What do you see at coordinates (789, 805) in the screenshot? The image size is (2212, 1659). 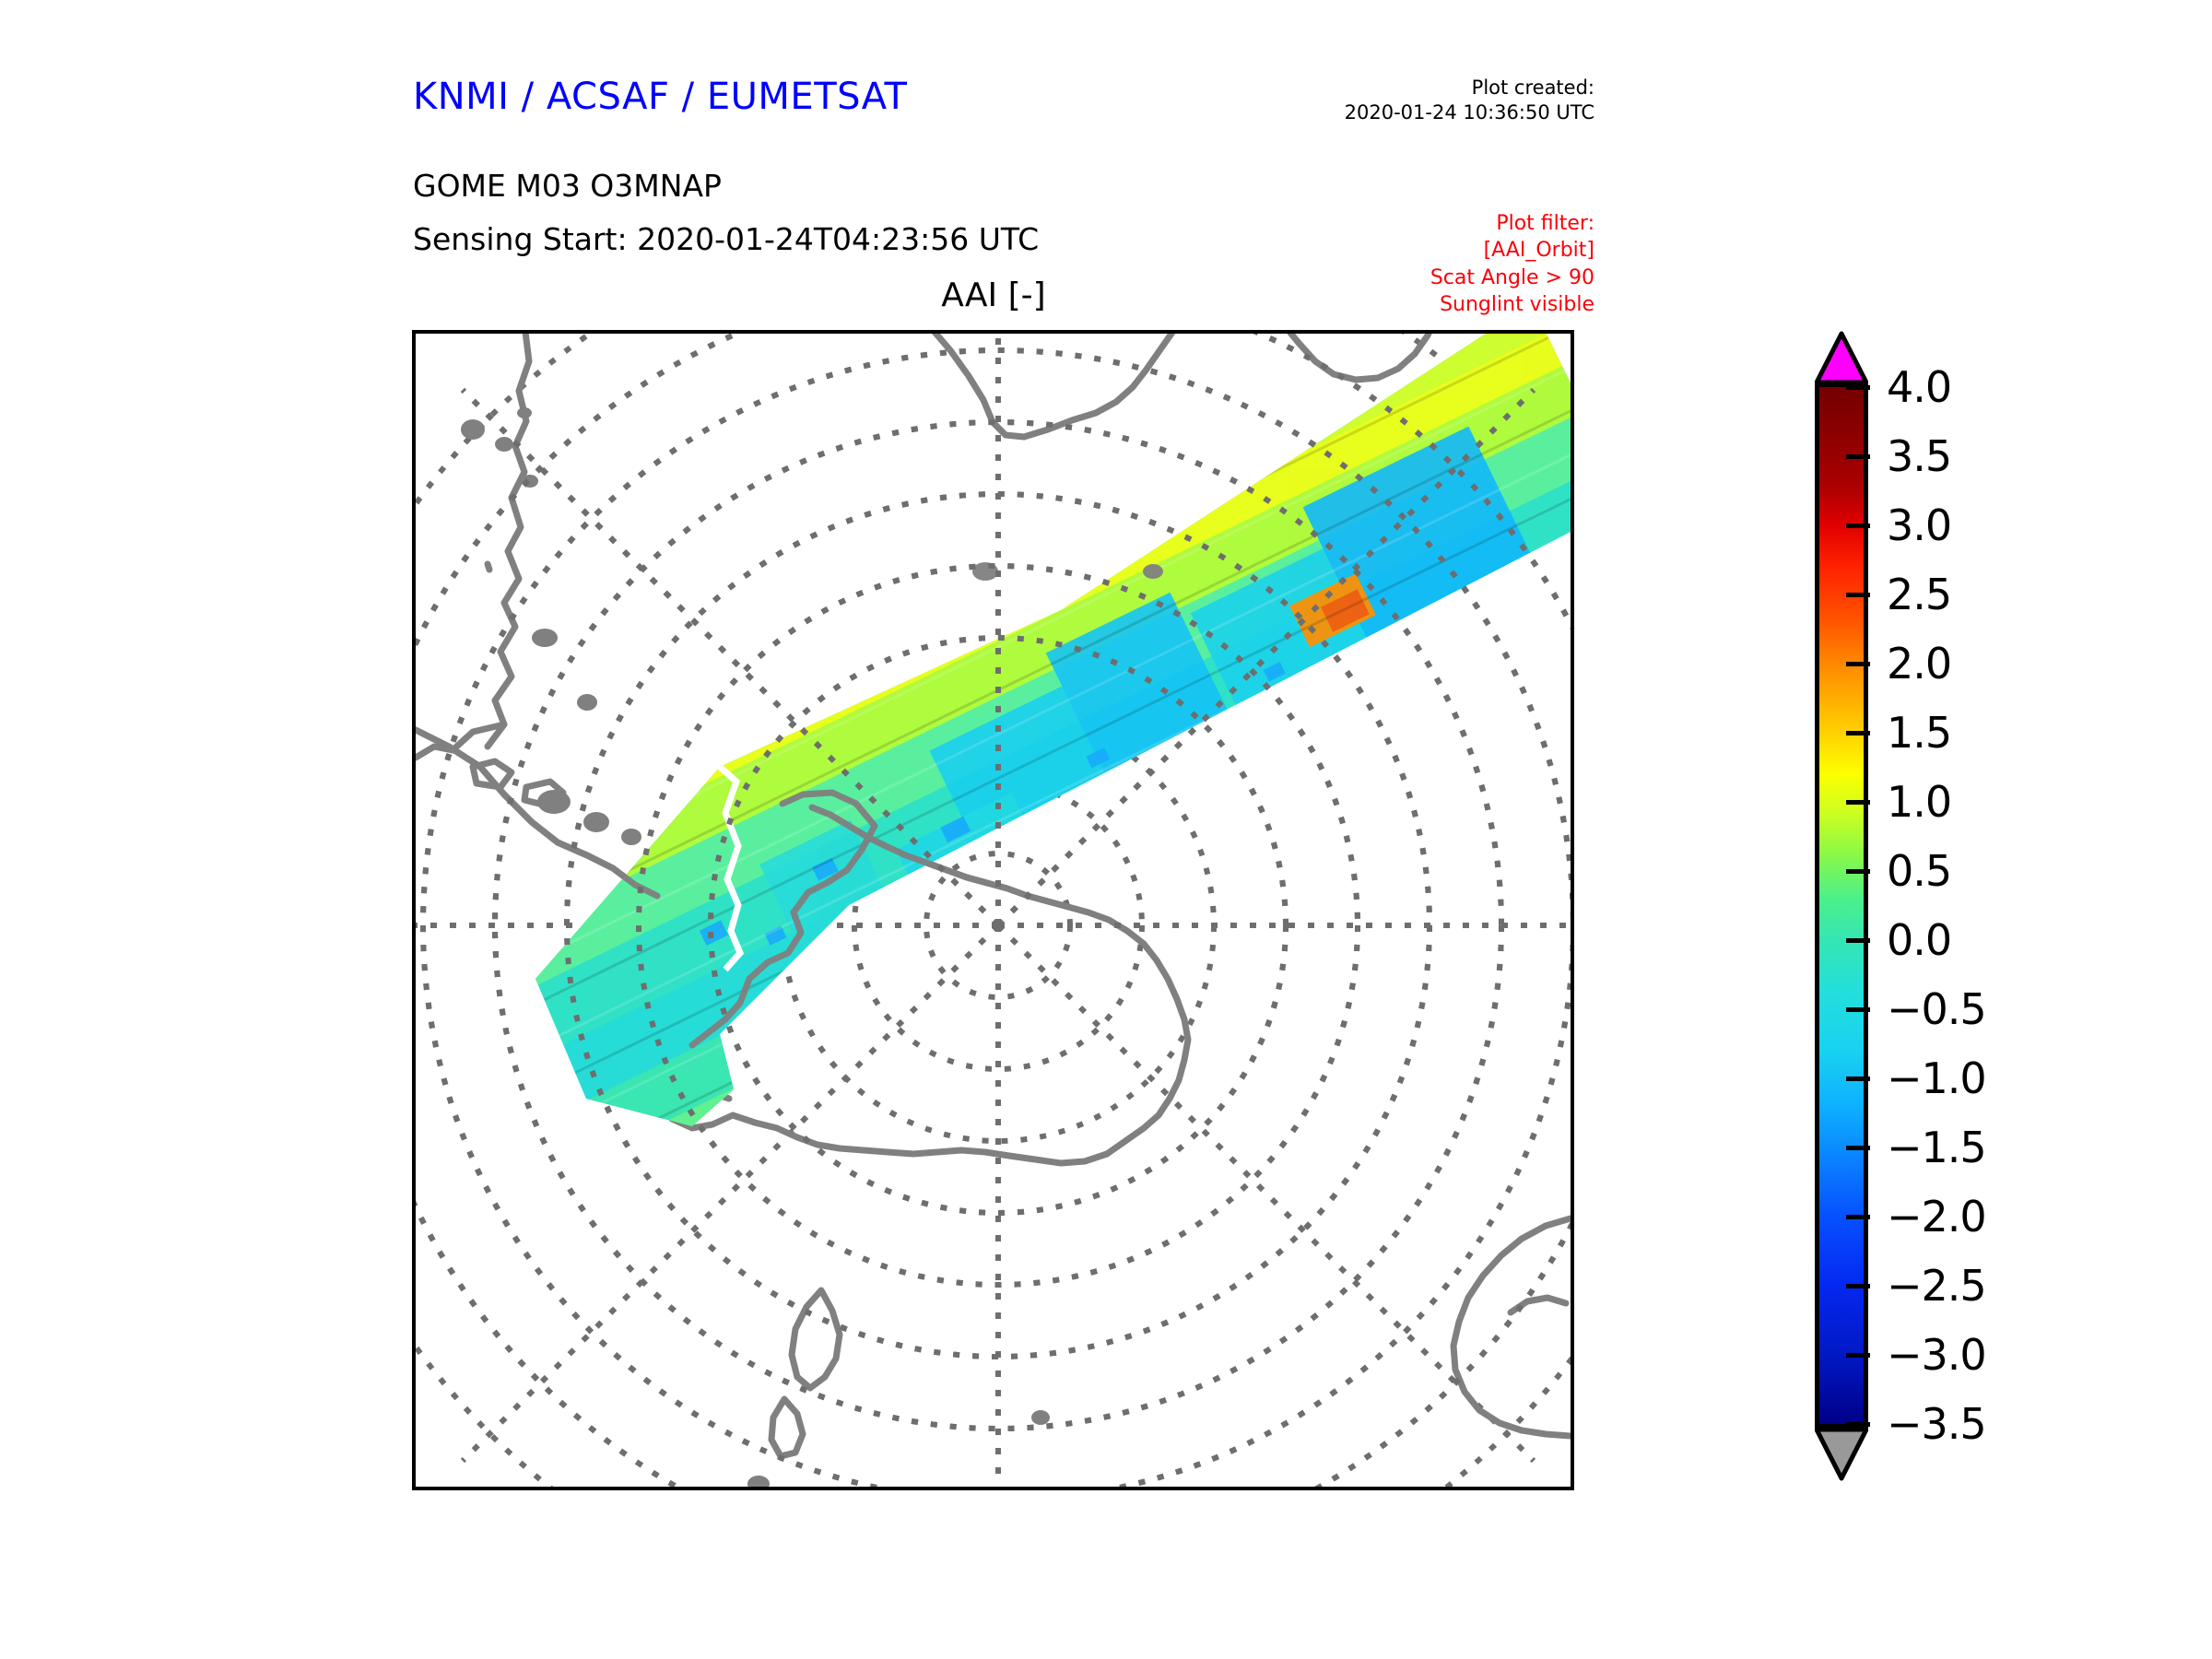 I see `coastlines-overlay` at bounding box center [789, 805].